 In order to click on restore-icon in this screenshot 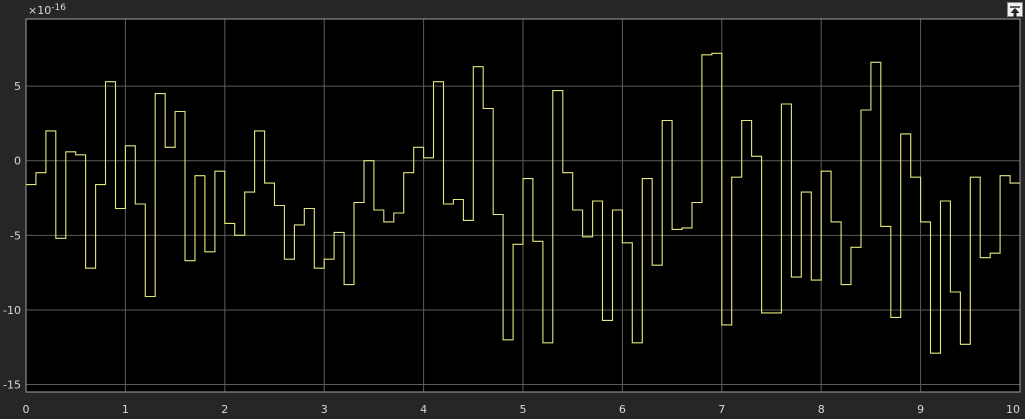, I will do `click(1015, 11)`.